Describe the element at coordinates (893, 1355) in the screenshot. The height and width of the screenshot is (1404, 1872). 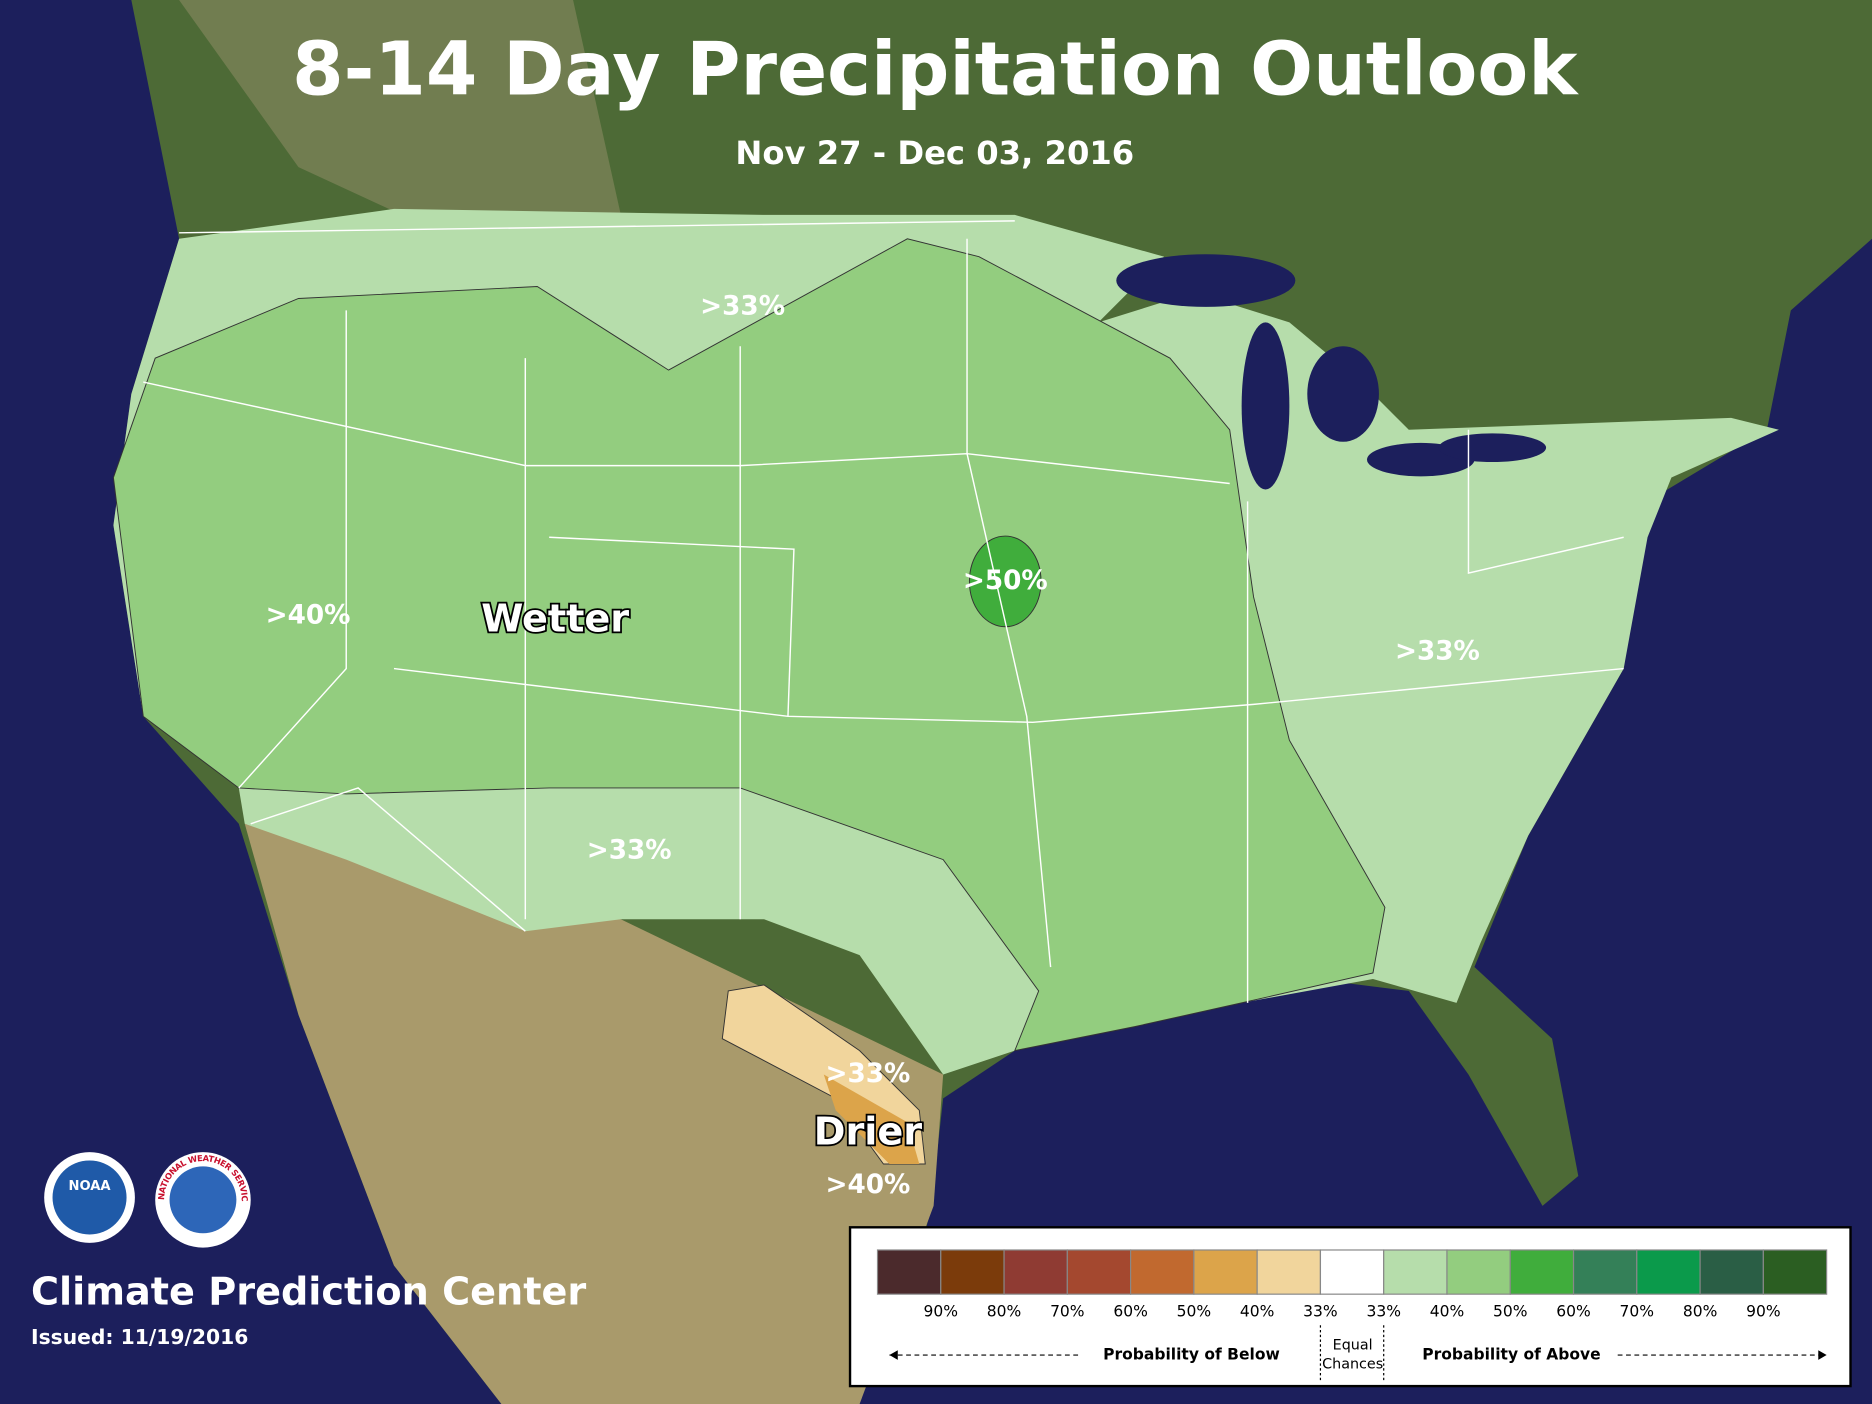
I see `below-arrowhead` at that location.